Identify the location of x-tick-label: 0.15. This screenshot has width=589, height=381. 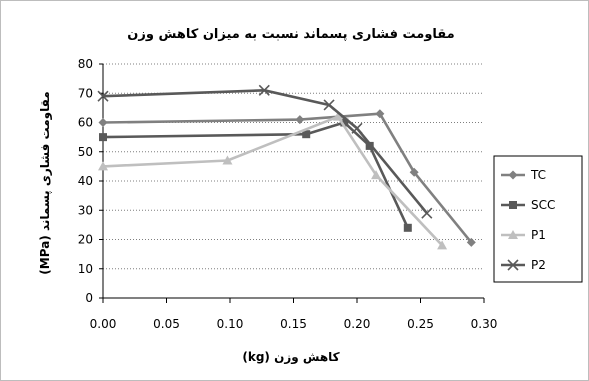
(293, 324).